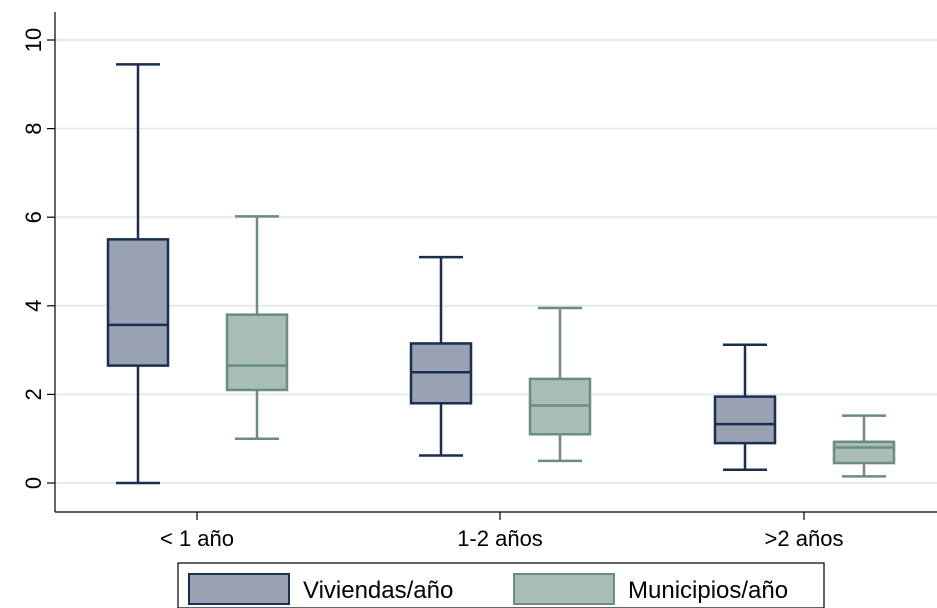 The image size is (937, 608). I want to click on legend-swatch-municipios, so click(564, 589).